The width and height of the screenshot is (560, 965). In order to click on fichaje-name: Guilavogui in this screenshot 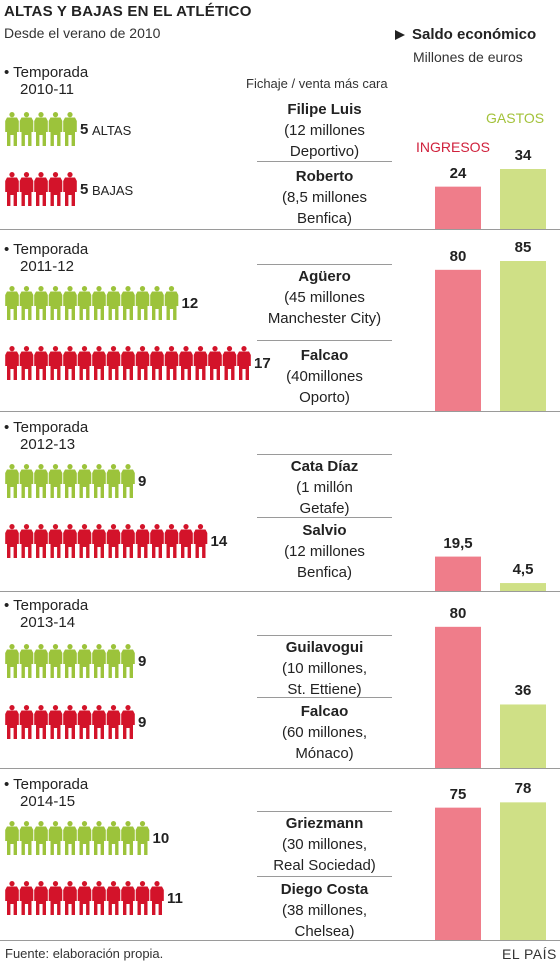, I will do `click(324, 647)`.